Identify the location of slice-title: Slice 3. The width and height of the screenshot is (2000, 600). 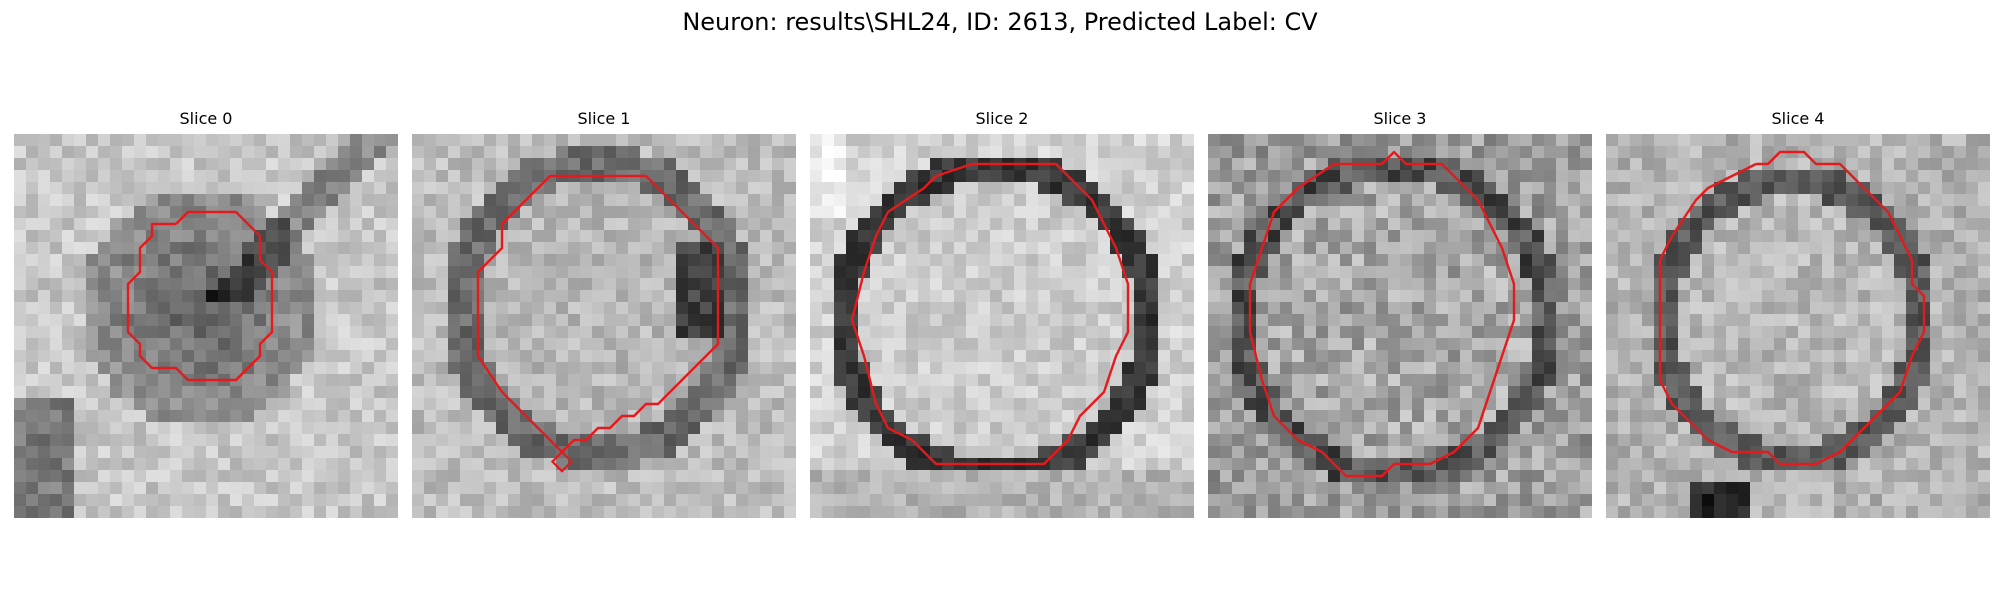
(1400, 118).